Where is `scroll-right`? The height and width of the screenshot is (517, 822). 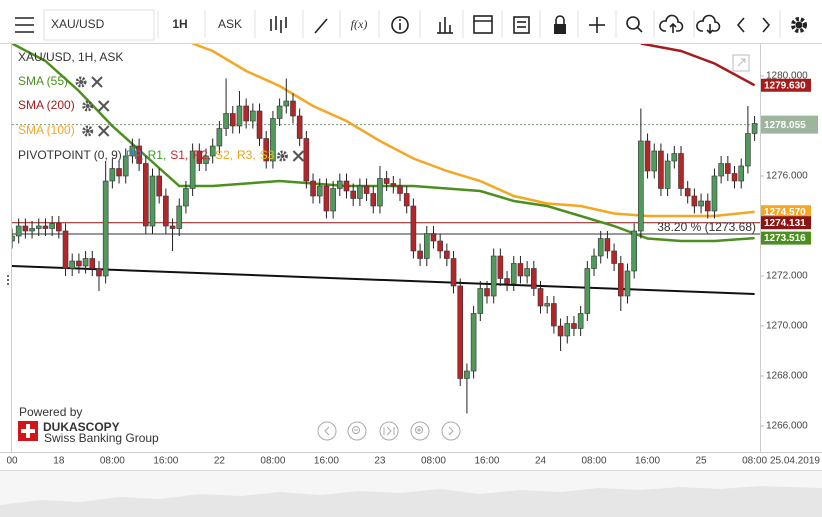 scroll-right is located at coordinates (451, 431).